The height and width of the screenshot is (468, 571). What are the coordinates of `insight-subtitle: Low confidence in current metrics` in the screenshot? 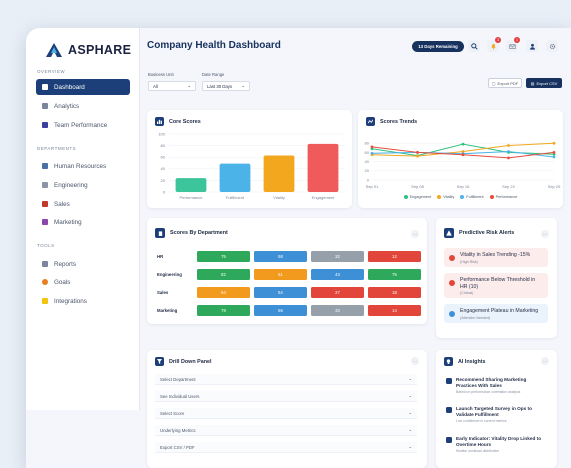 It's located at (481, 421).